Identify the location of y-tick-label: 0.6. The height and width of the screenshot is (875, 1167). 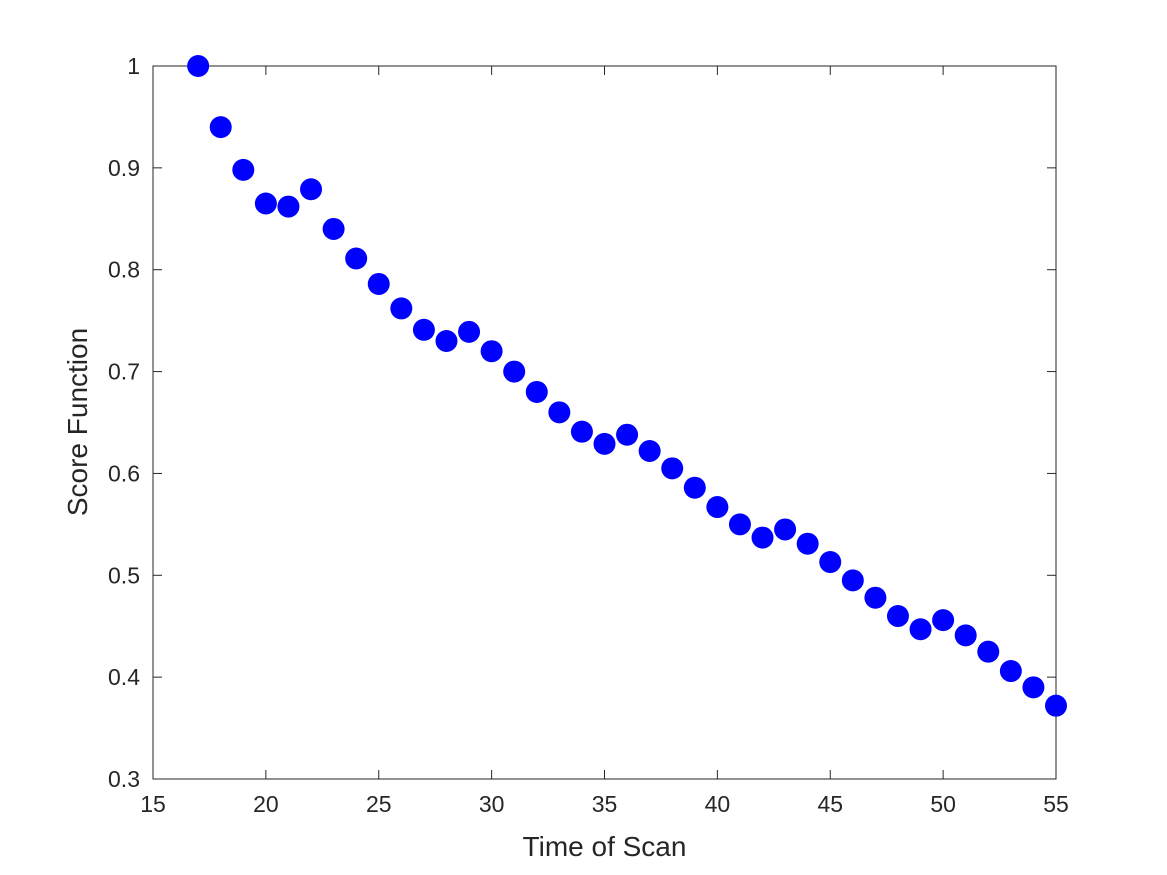
(124, 473).